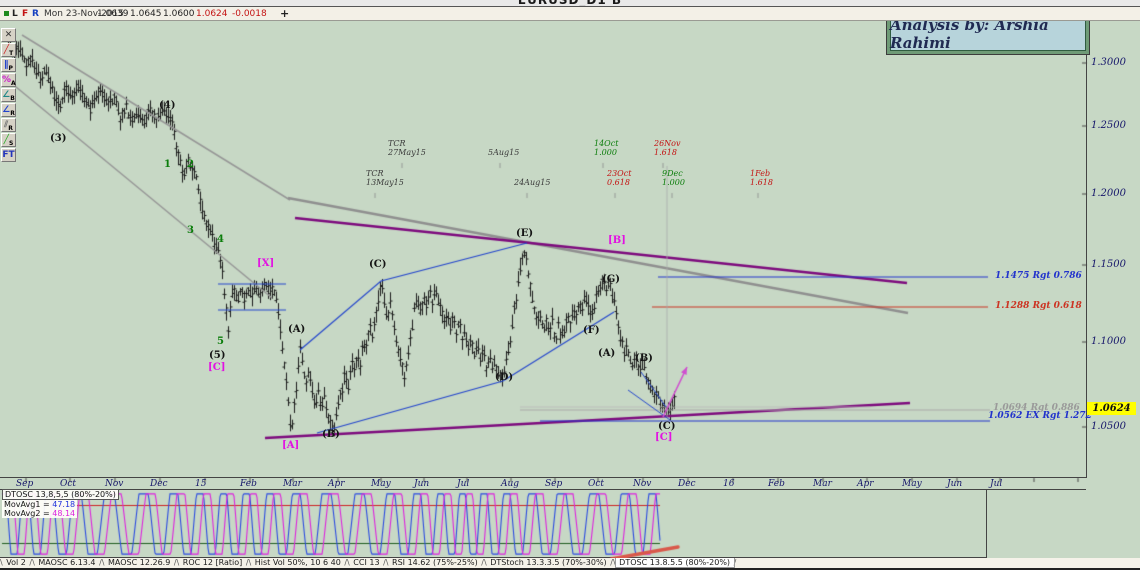 This screenshot has height=570, width=1140. Describe the element at coordinates (291, 445) in the screenshot. I see `wave-label: [A]` at that location.